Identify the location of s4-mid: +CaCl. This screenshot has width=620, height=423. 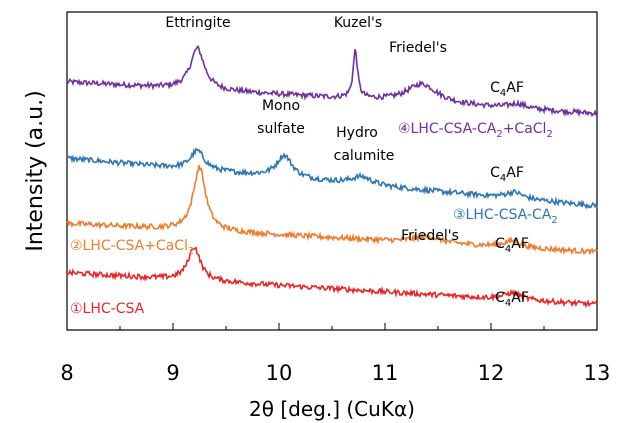
(525, 129).